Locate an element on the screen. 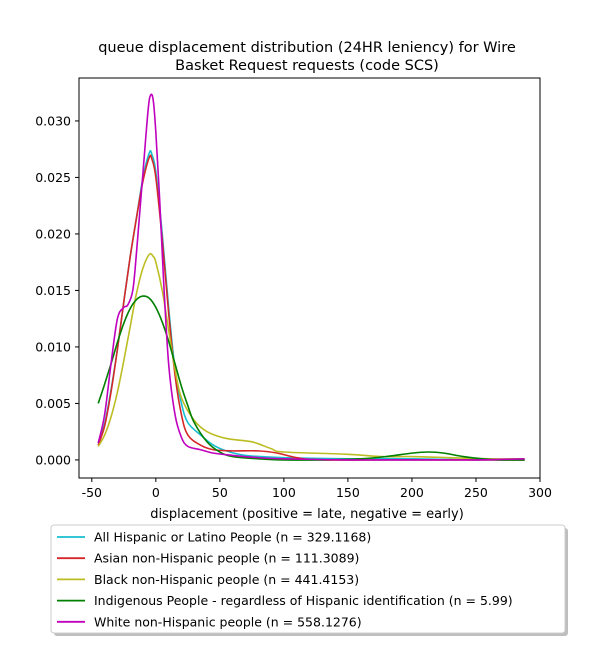 This screenshot has height=654, width=600. x-tick-label: 50 is located at coordinates (220, 492).